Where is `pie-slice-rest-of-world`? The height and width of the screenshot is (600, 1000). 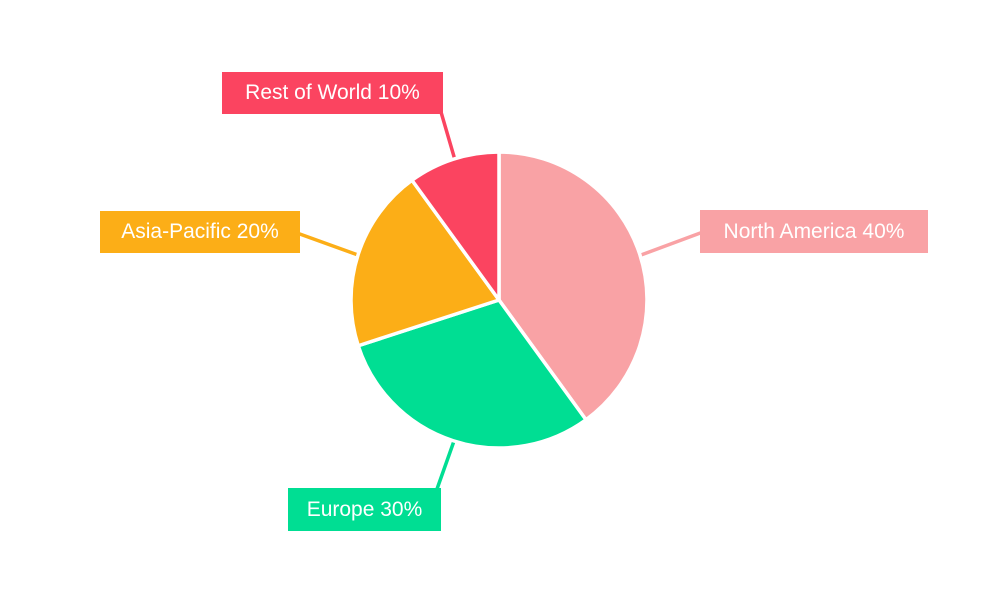
pie-slice-rest-of-world is located at coordinates (455, 226).